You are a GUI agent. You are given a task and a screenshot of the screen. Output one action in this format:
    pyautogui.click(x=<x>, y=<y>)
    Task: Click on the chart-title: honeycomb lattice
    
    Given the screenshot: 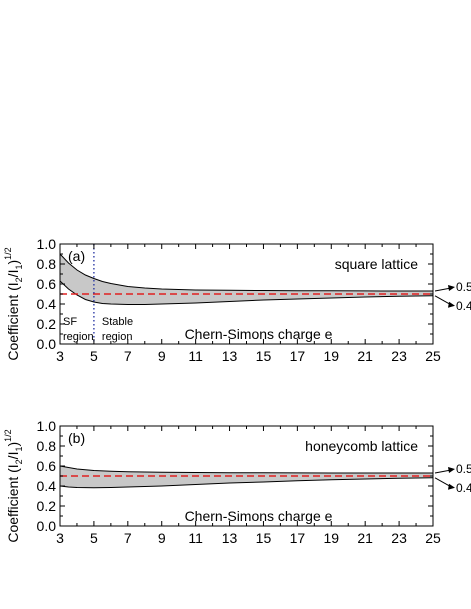 What is the action you would take?
    pyautogui.click(x=361, y=446)
    